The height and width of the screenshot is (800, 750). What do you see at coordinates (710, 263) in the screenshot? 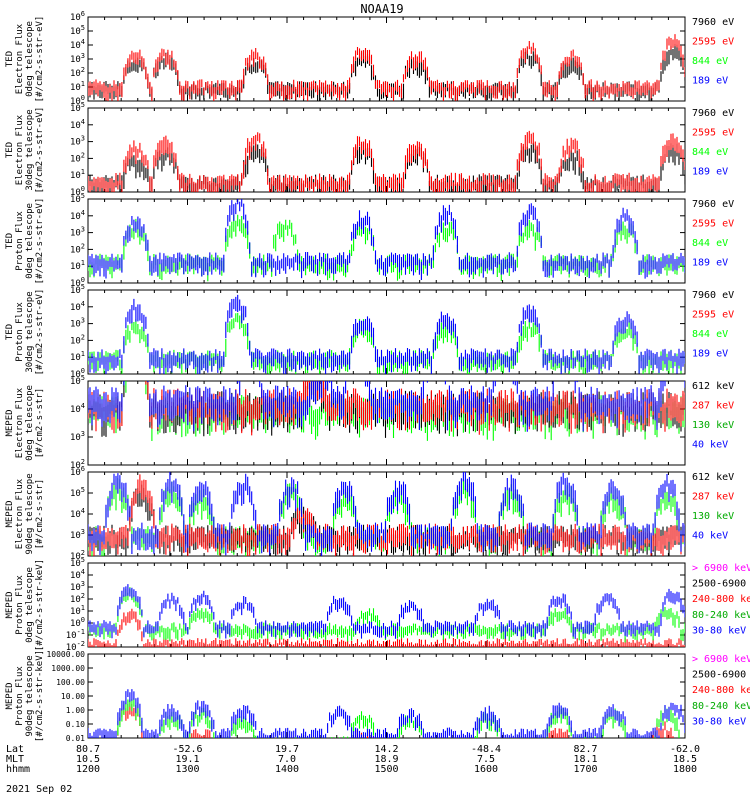
I see `legend-entry: 189 eV` at bounding box center [710, 263].